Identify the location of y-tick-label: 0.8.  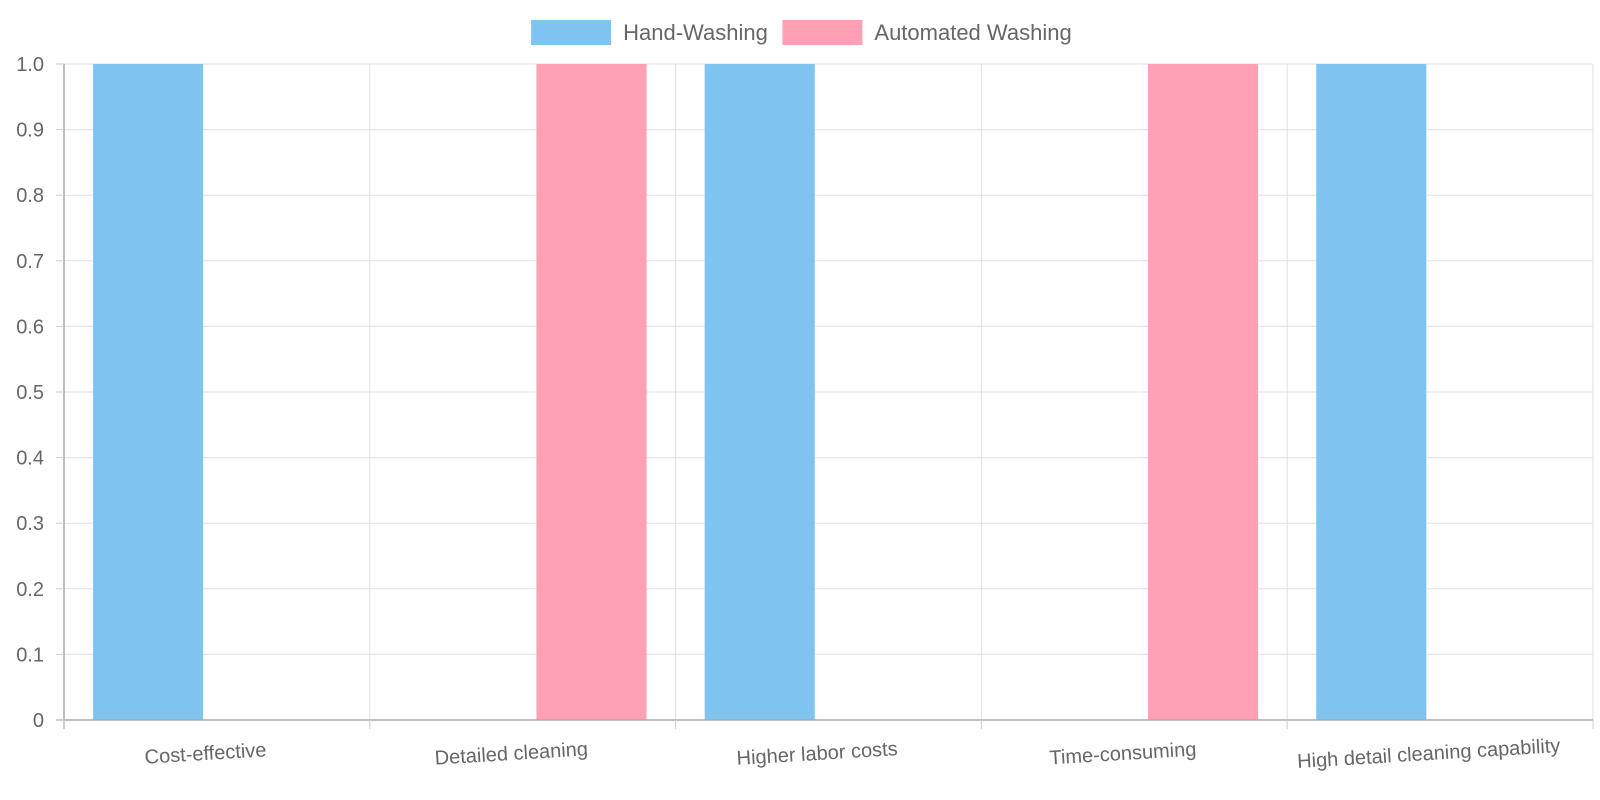
(30, 196).